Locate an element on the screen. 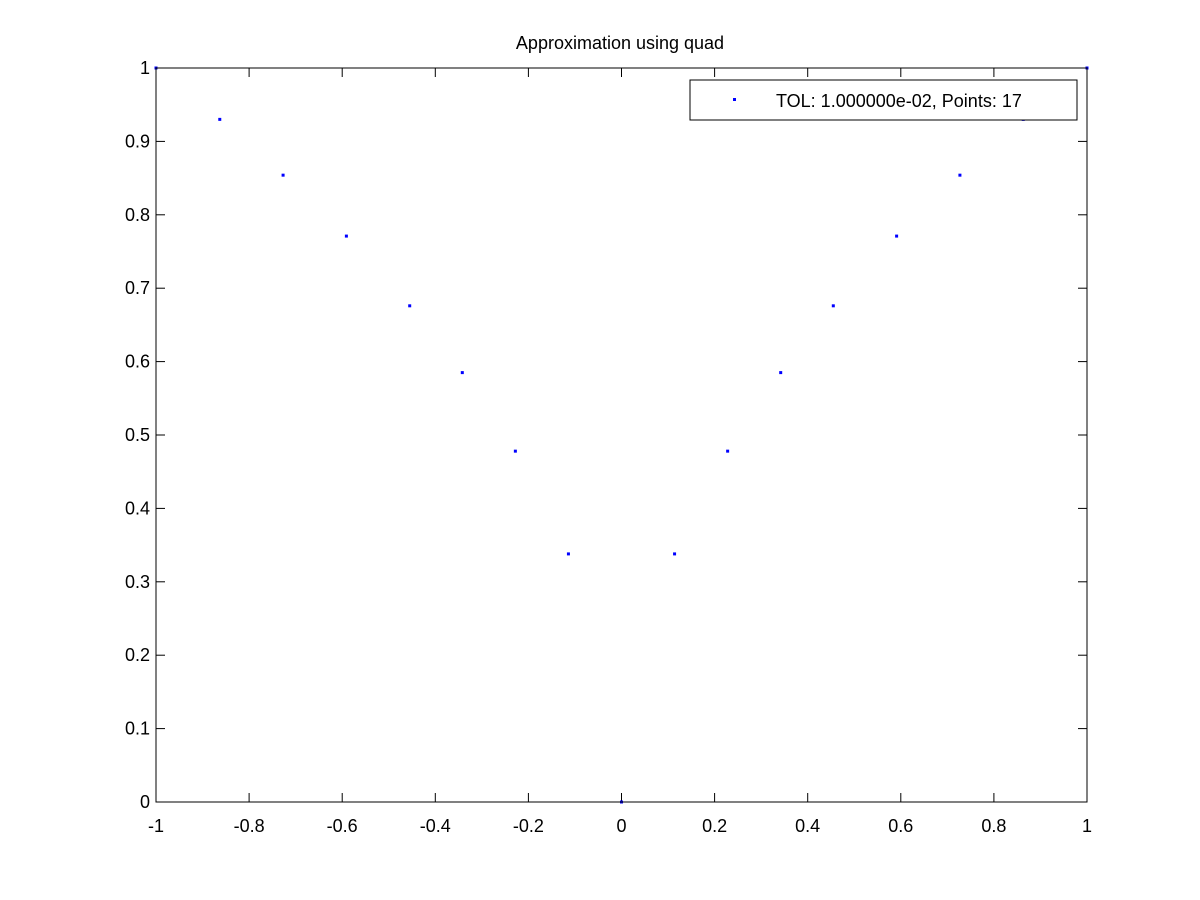 Image resolution: width=1200 pixels, height=900 pixels. y-tick-label: 0.4 is located at coordinates (137, 508).